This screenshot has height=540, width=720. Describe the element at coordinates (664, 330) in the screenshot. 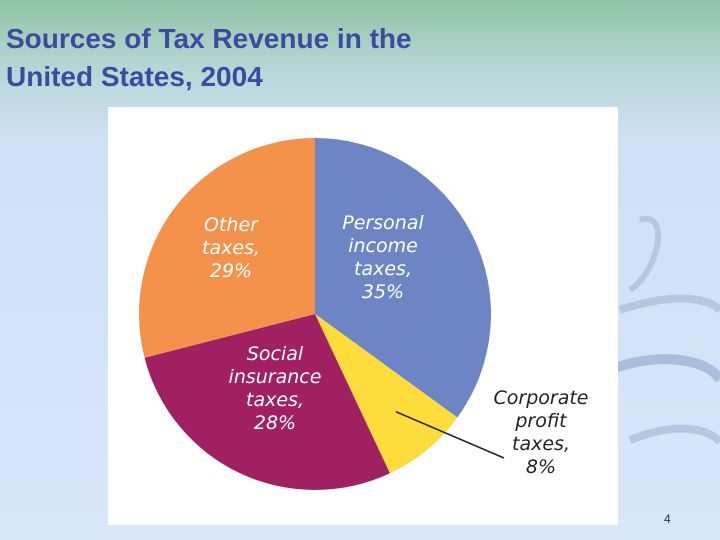

I see `decorative-swoosh-icon` at that location.